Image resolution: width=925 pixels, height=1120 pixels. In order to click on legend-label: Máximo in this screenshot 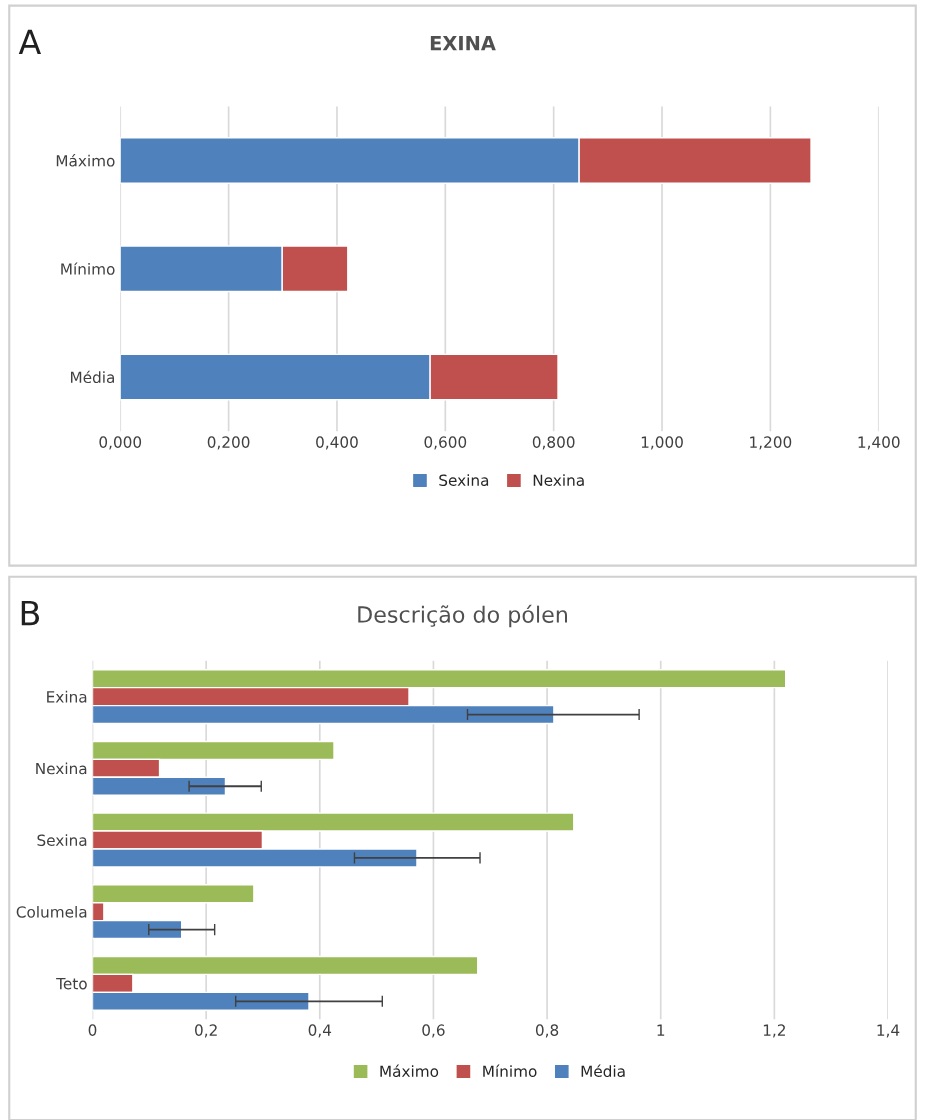, I will do `click(409, 1071)`.